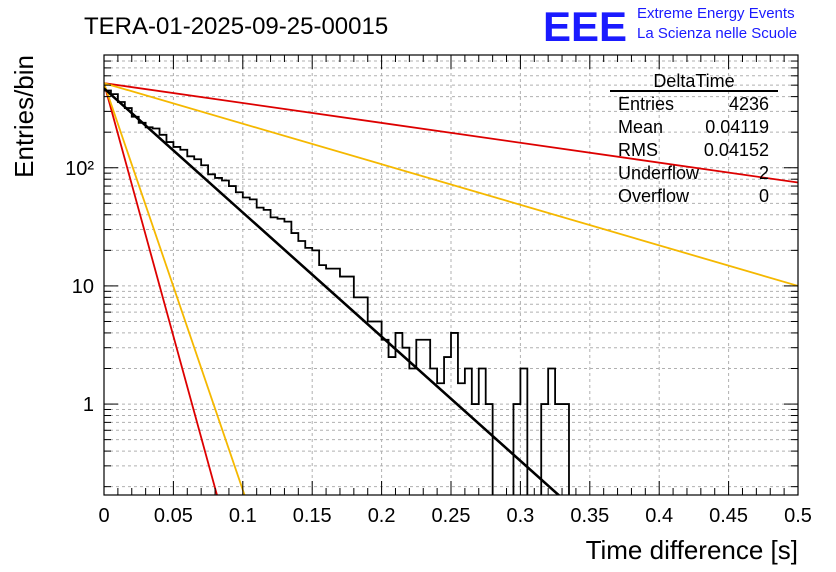 The height and width of the screenshot is (572, 836). Describe the element at coordinates (585, 26) in the screenshot. I see `eee-logo: EEE` at that location.